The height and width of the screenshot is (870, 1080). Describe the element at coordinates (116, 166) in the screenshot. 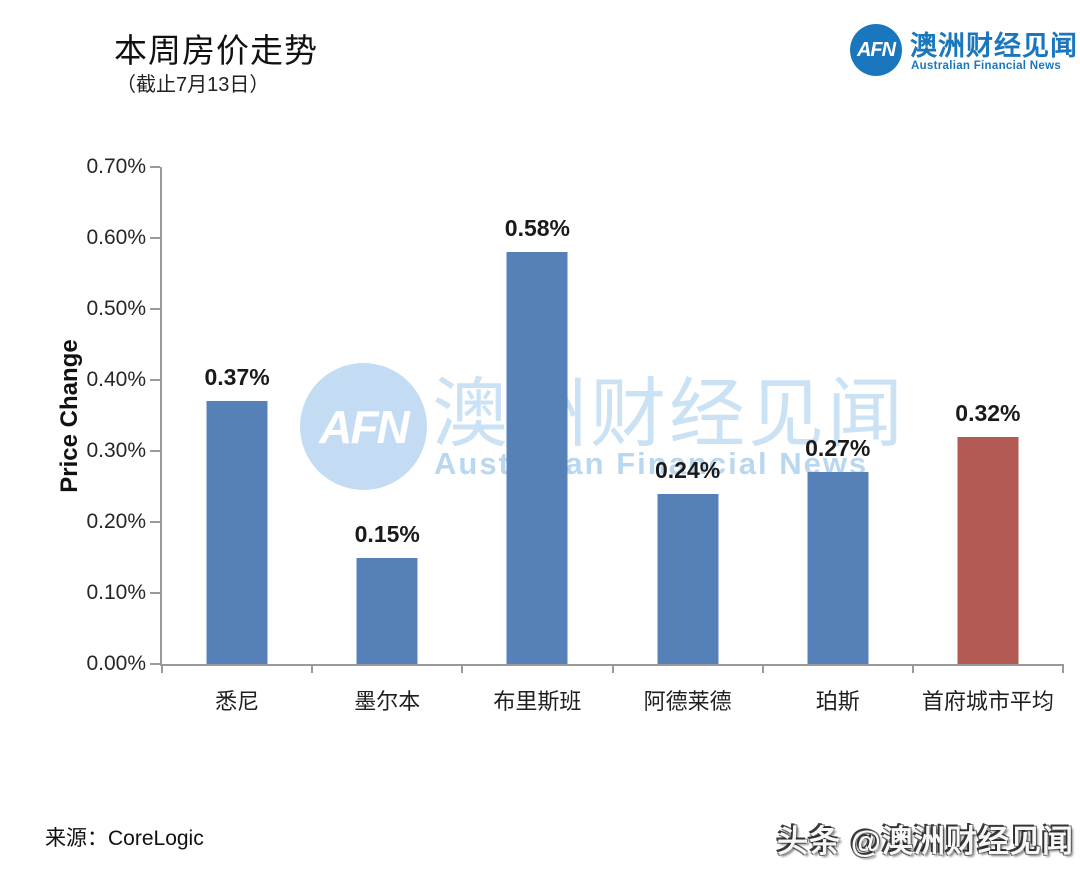

I see `y-tick-label: 0.70%` at that location.